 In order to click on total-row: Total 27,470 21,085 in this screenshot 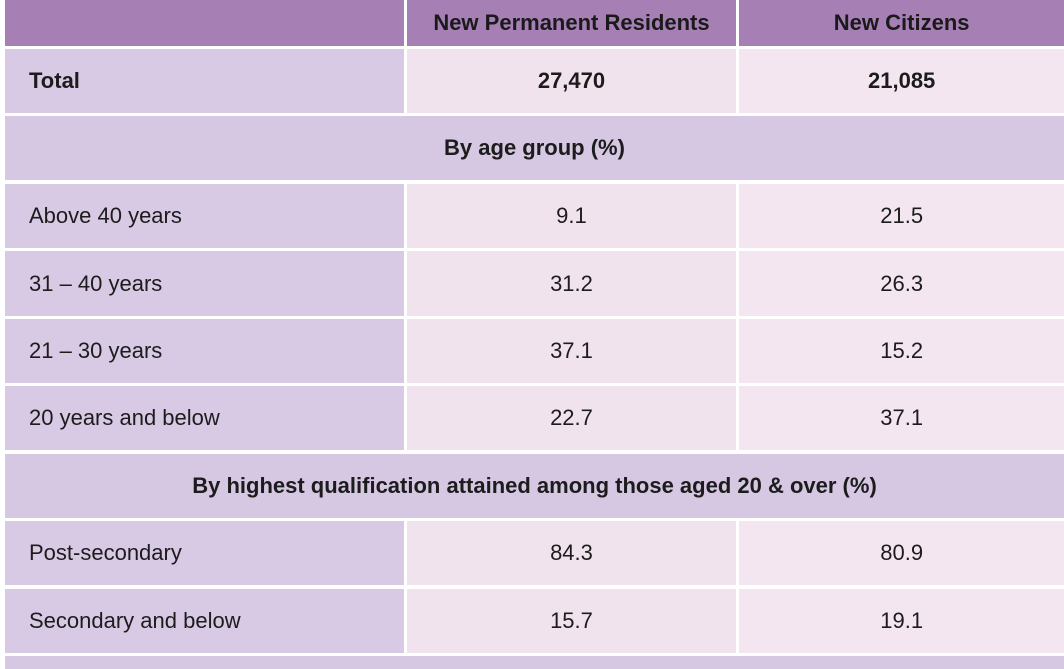, I will do `click(532, 81)`.